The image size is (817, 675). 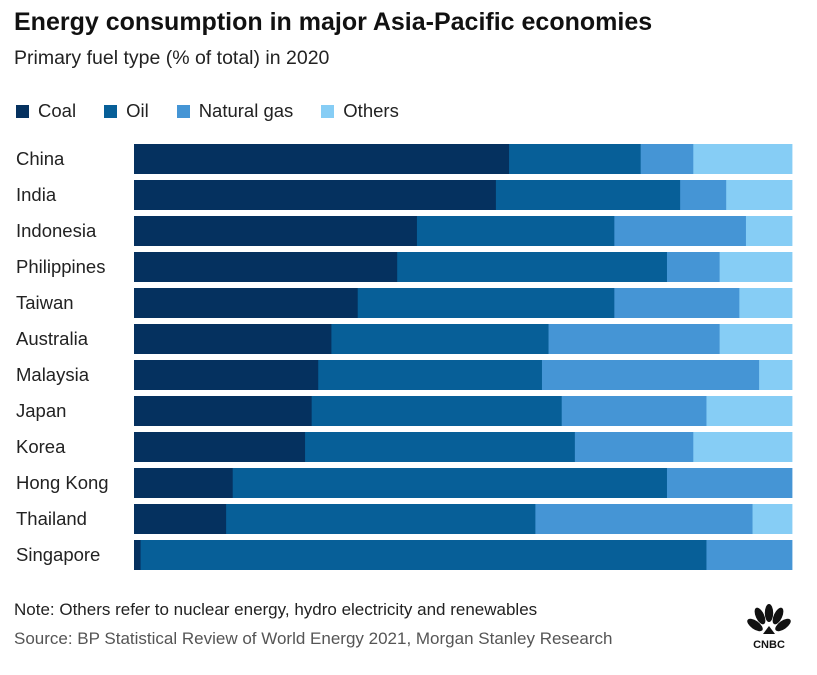 I want to click on cnbc-logo: CNBC, so click(x=769, y=629).